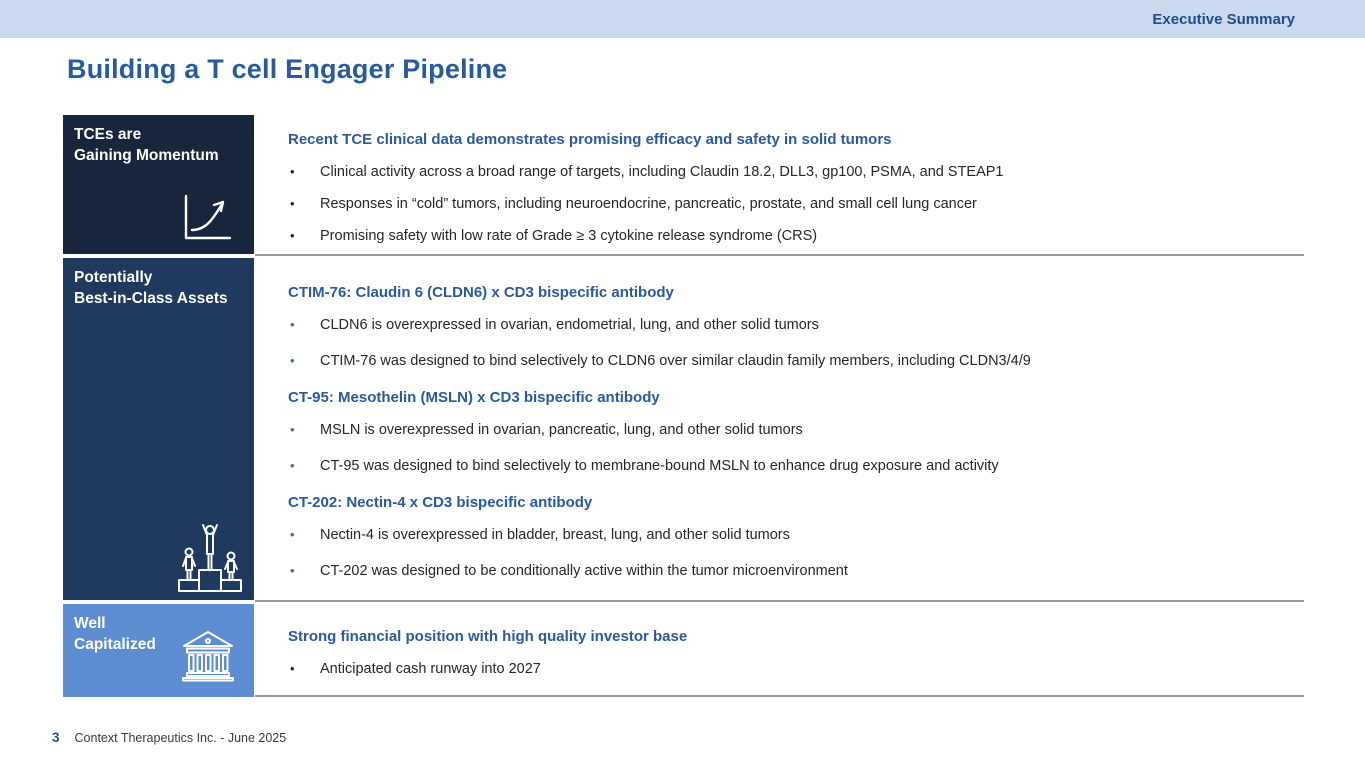  Describe the element at coordinates (115, 634) in the screenshot. I see `box-label: Well Capitalized` at that location.